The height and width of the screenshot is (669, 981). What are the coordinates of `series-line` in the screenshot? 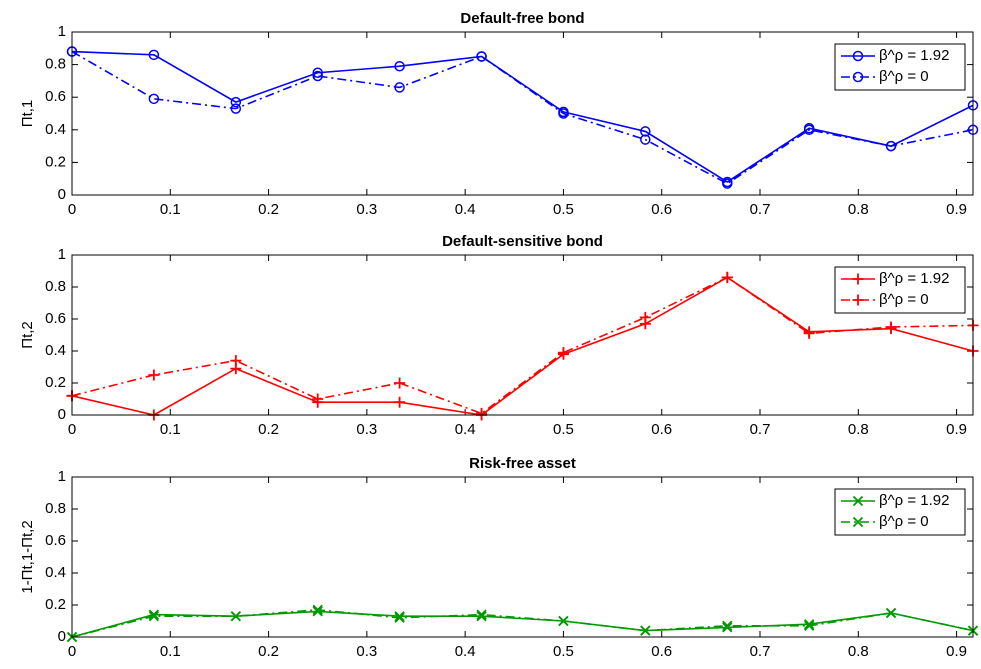 It's located at (522, 623).